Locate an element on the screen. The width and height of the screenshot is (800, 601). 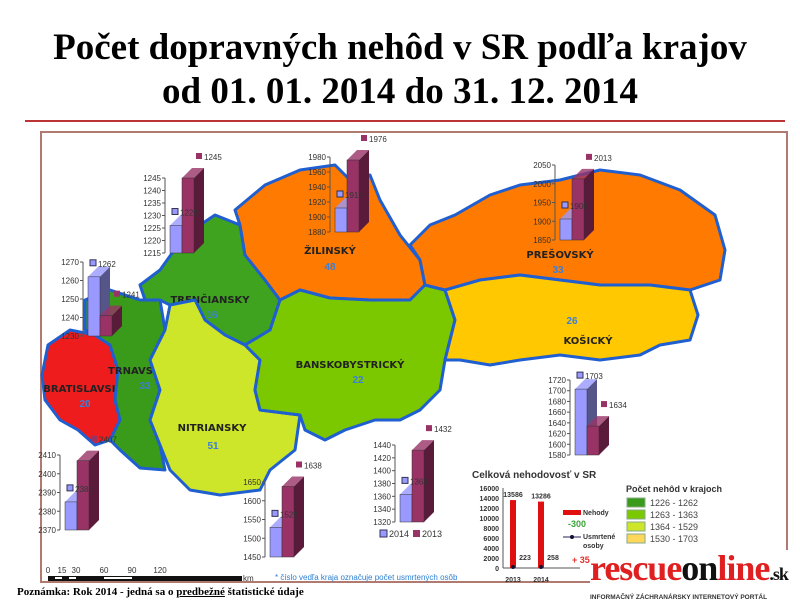
value-2013: 1241 is located at coordinates (131, 295).